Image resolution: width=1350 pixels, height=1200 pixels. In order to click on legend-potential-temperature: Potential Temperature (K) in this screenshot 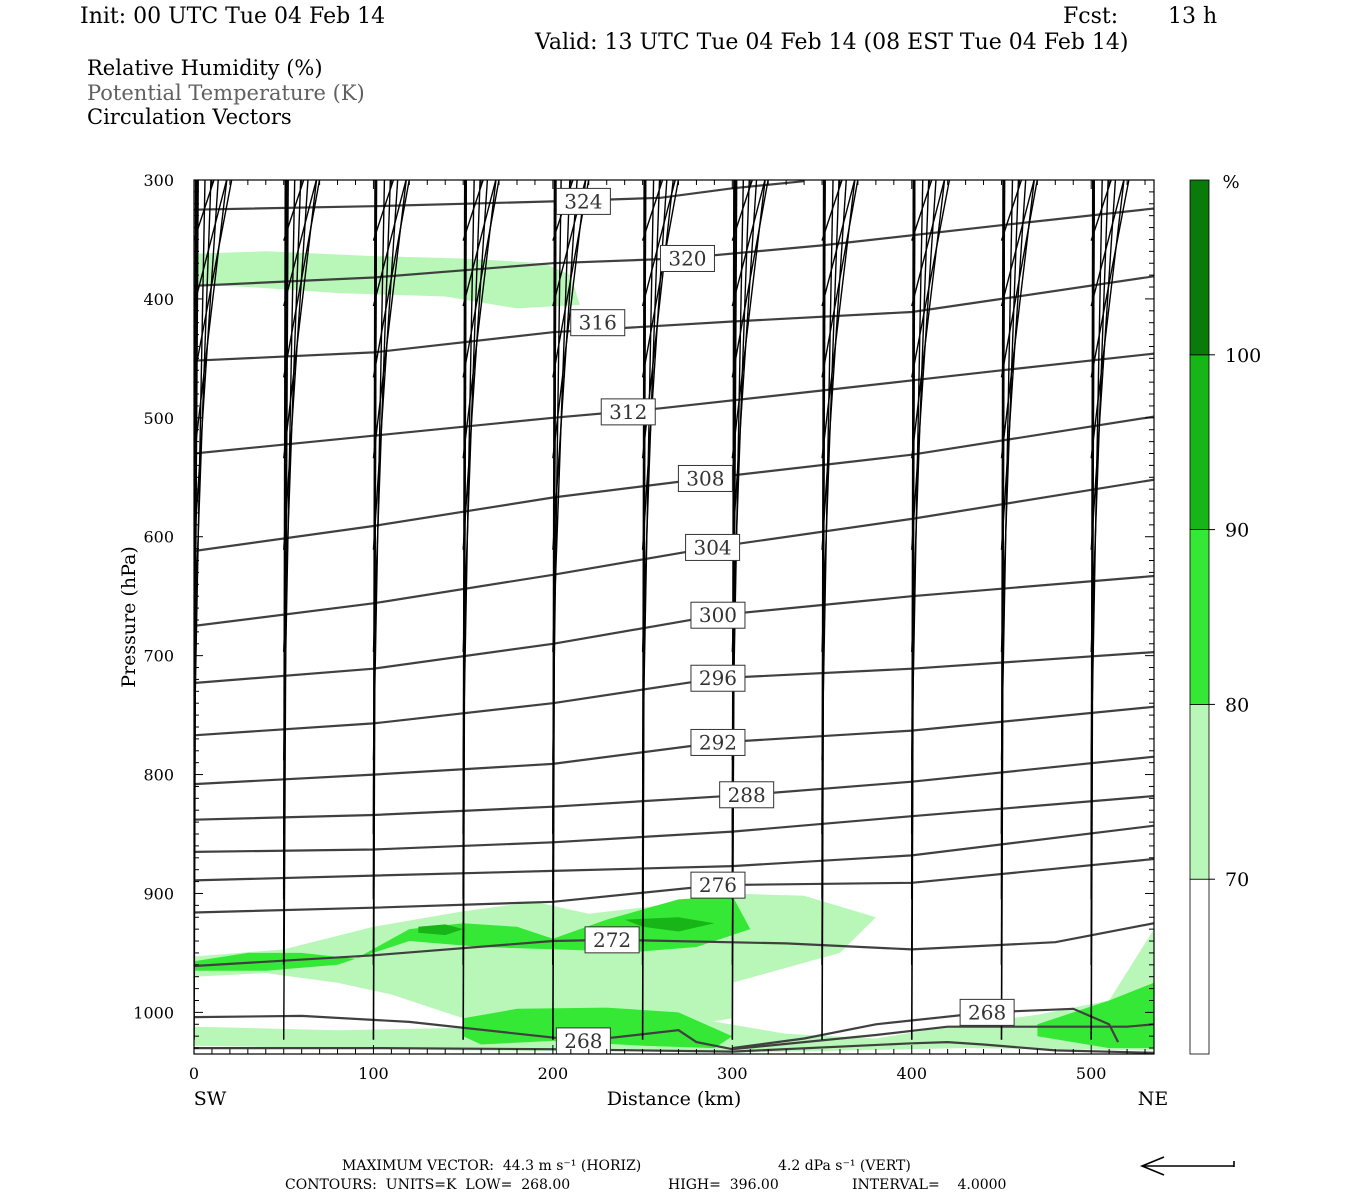, I will do `click(226, 93)`.